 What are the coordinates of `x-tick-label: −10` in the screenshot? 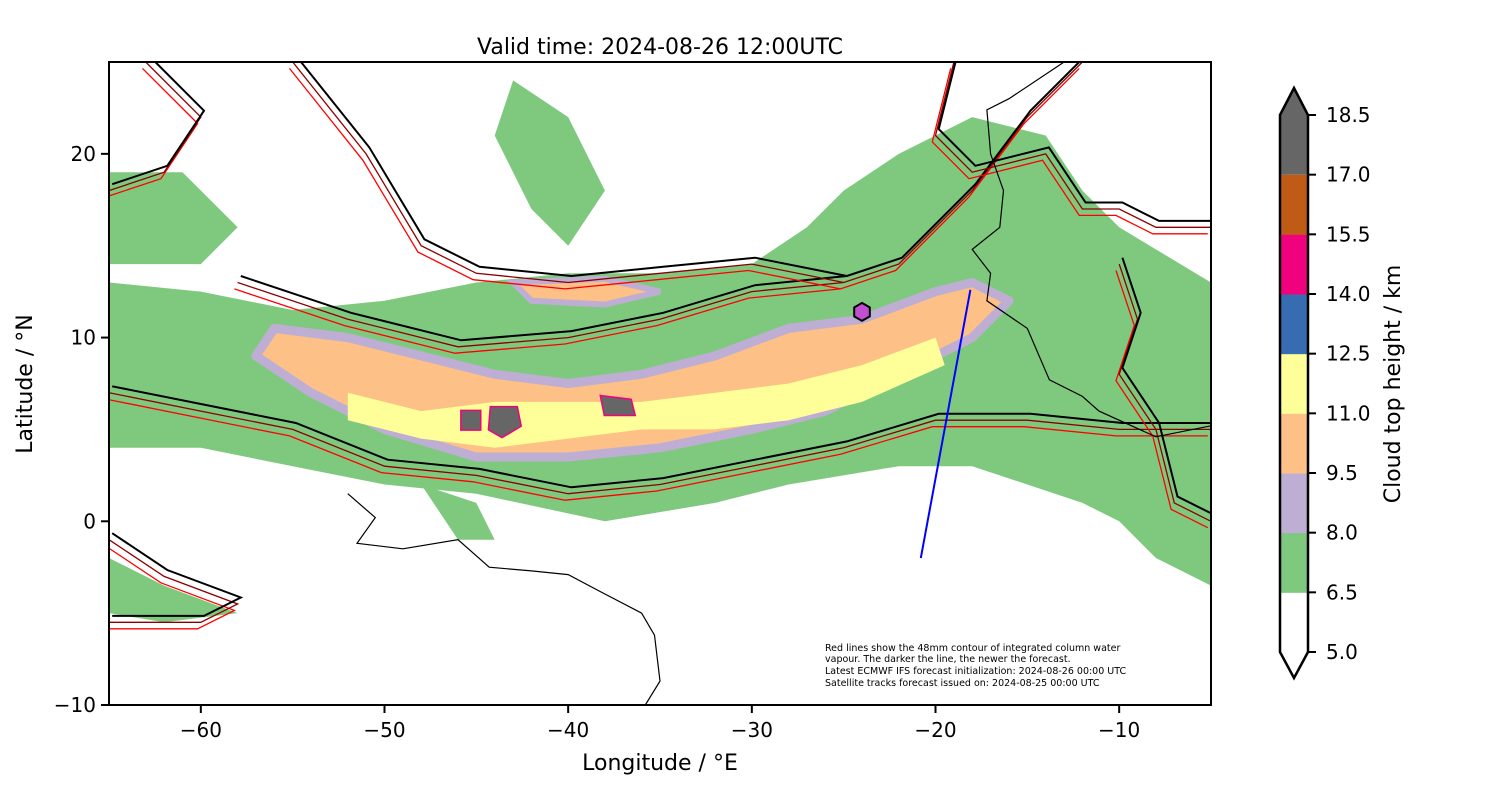 It's located at (1119, 730).